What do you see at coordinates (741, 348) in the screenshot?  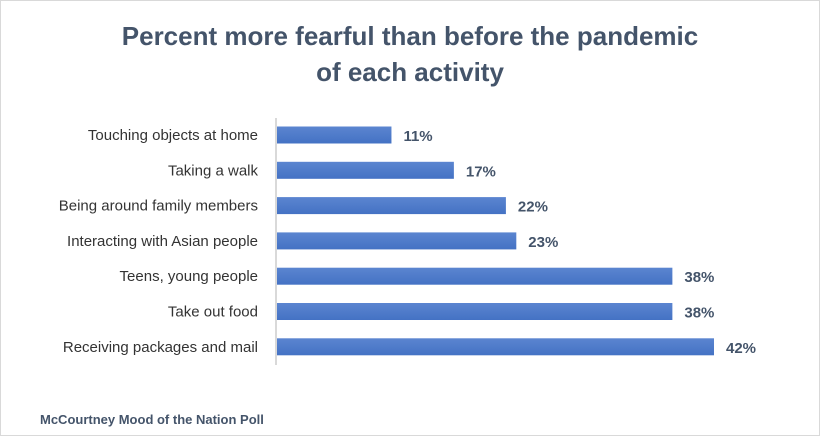 I see `value-label: 42%` at bounding box center [741, 348].